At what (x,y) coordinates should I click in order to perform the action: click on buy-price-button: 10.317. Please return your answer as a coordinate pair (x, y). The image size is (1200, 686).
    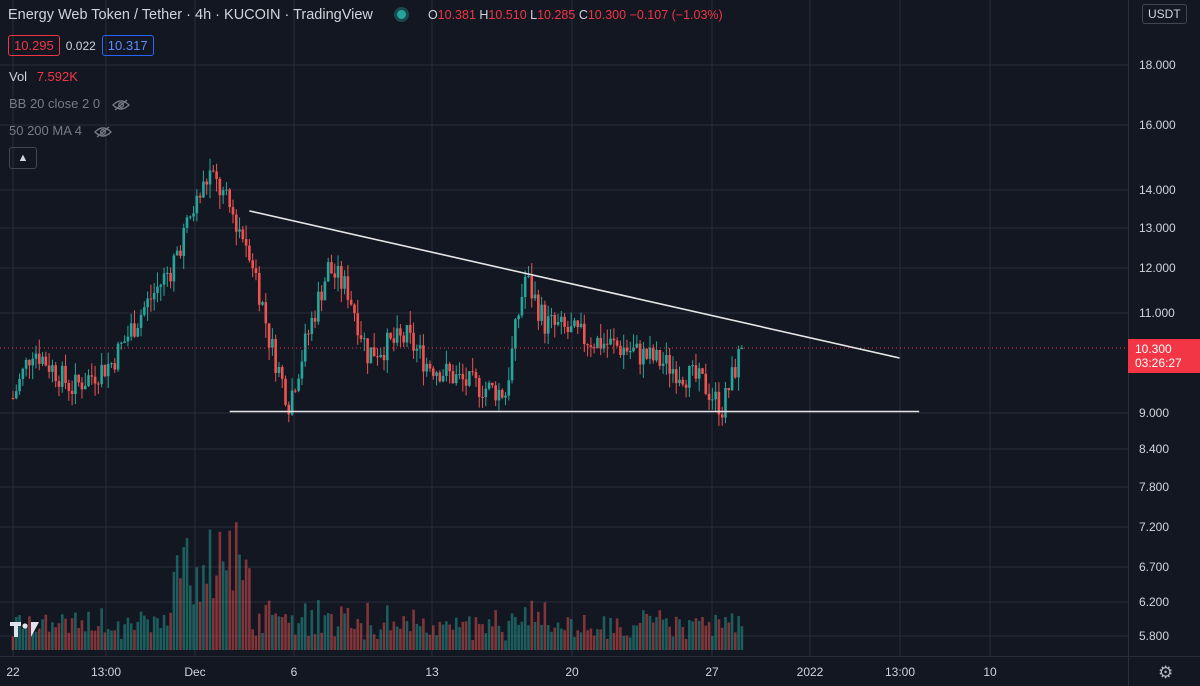
    Looking at the image, I should click on (127, 45).